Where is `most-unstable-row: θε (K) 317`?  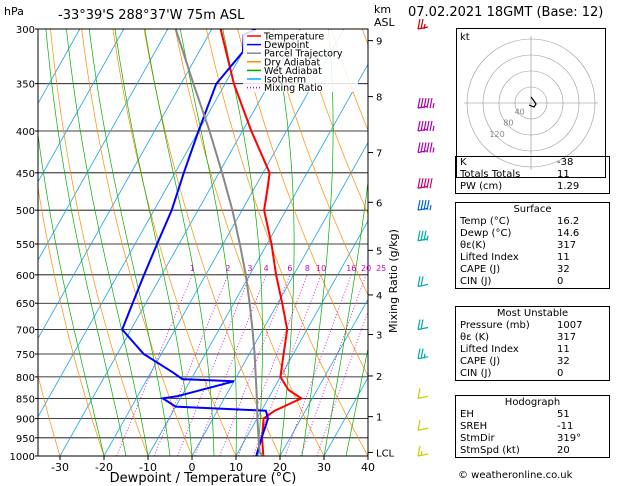 most-unstable-row: θε (K) 317 is located at coordinates (532, 338).